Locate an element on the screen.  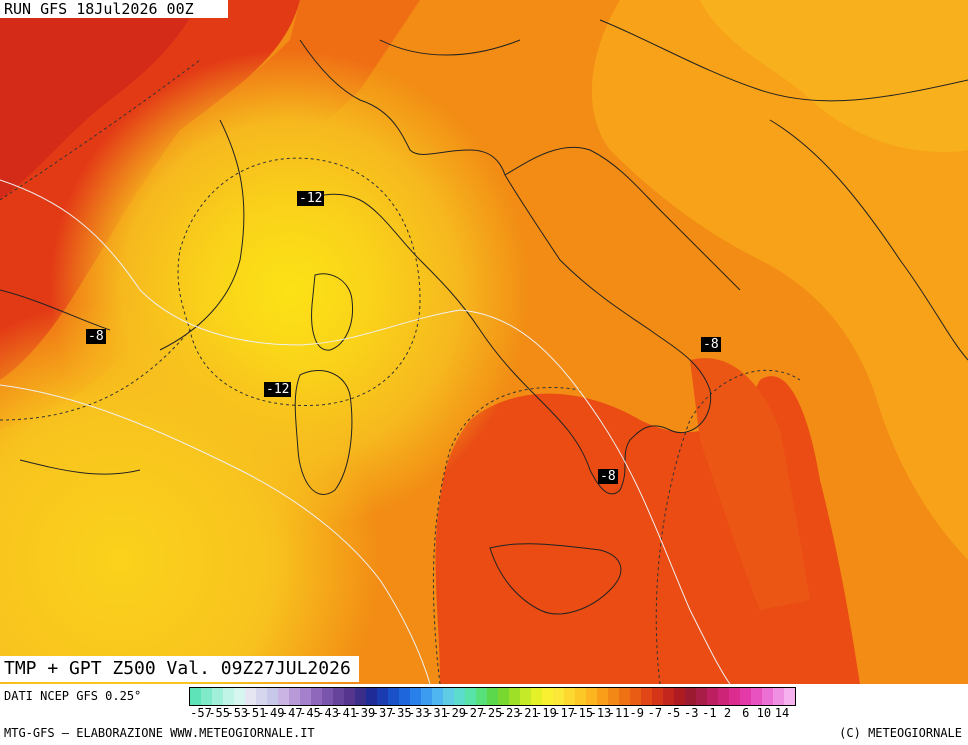
color-scale-tick: -15 is located at coordinates (582, 713).